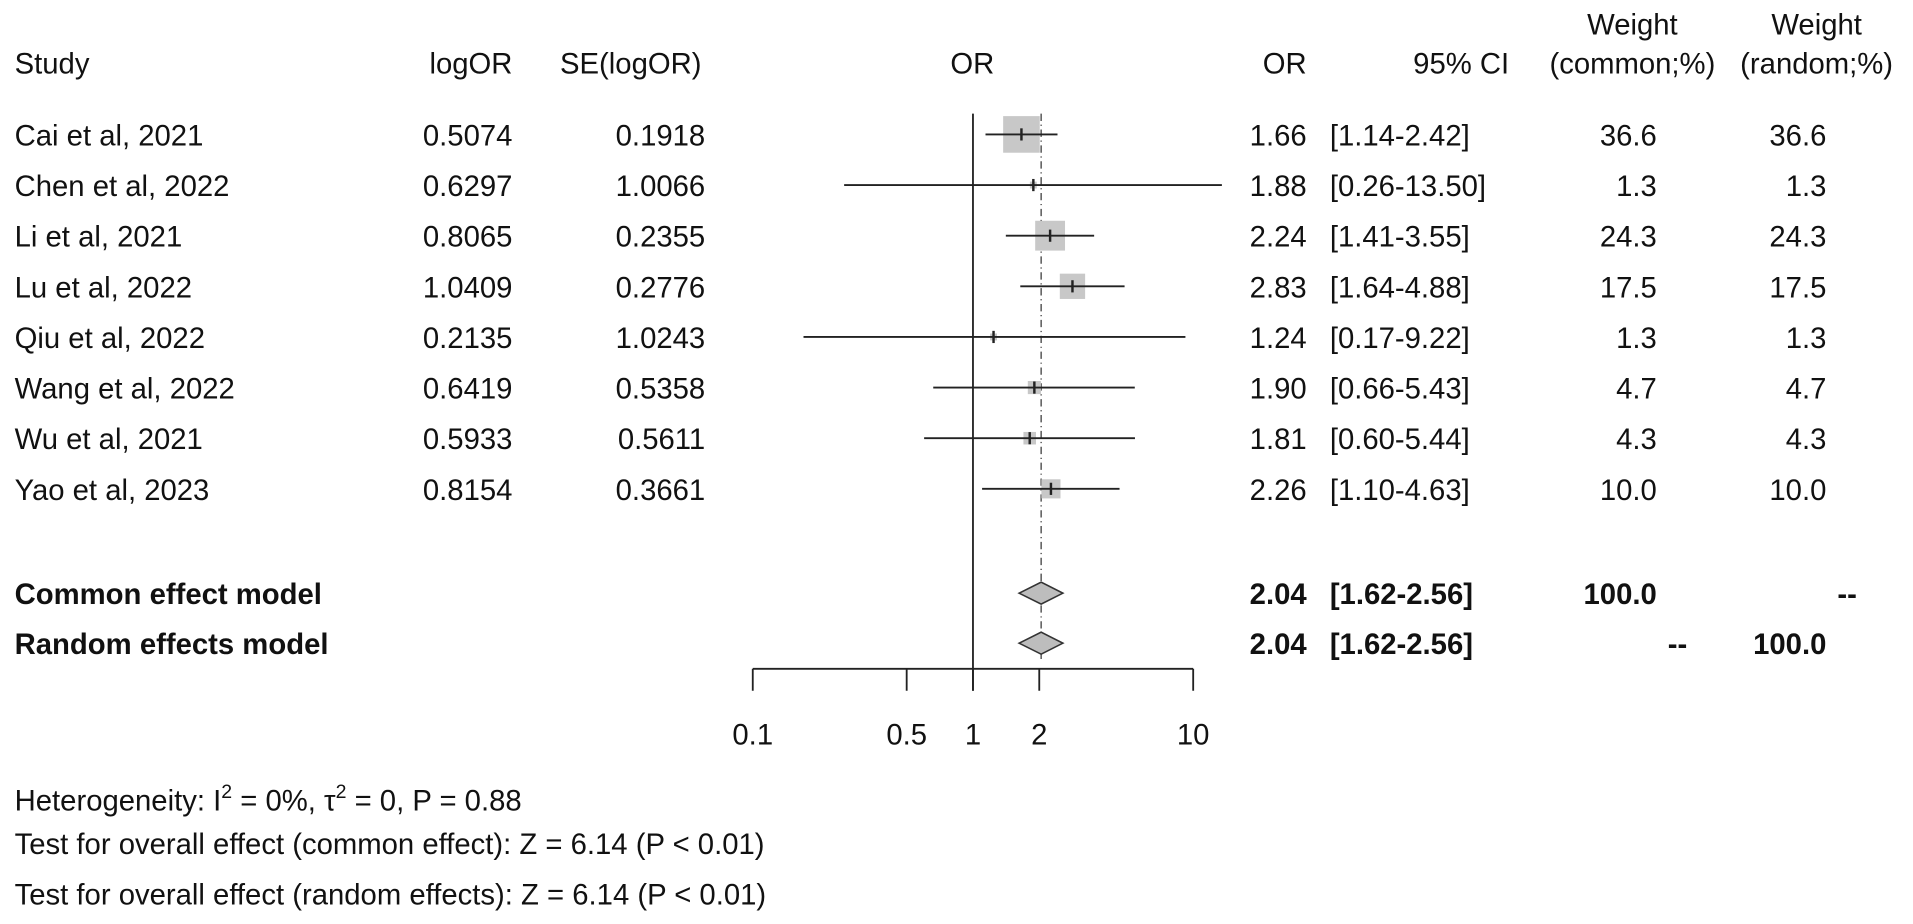  Describe the element at coordinates (468, 186) in the screenshot. I see `logor-value: 0.6297` at that location.